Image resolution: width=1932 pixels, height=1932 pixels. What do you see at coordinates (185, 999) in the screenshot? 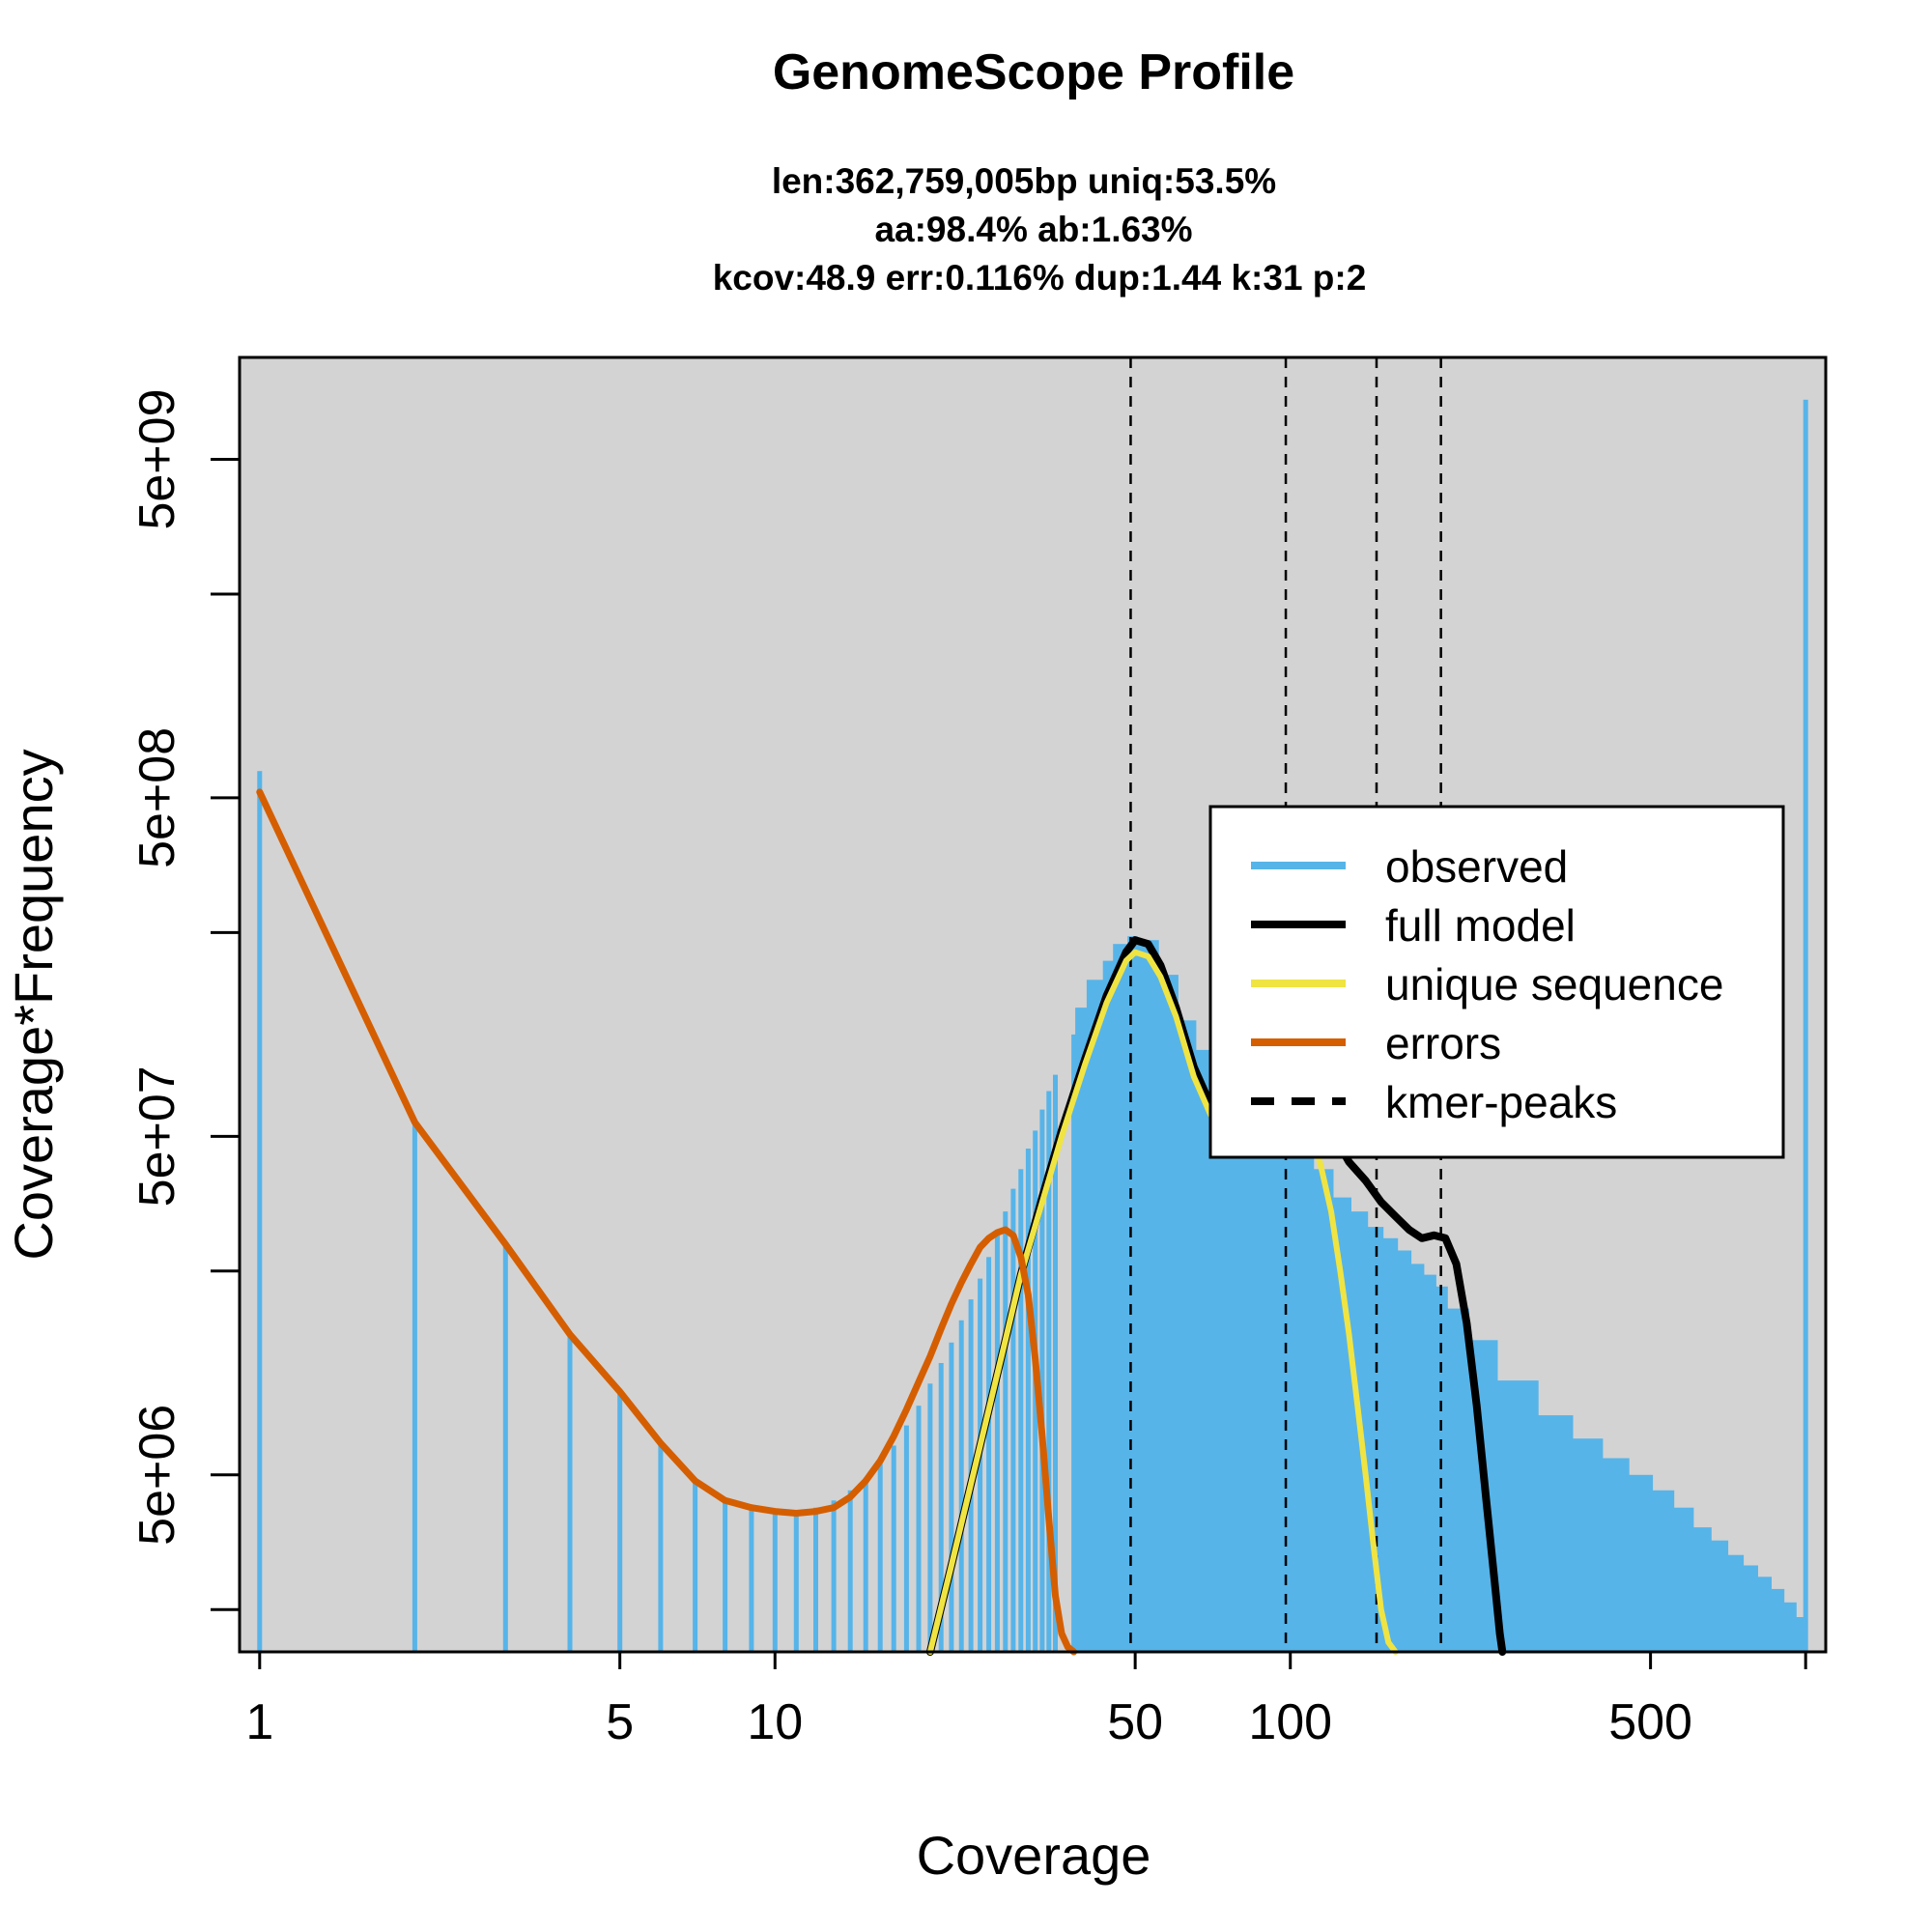
I see `y-axis: 5e+06 5e+07 5e+08 5e+09` at bounding box center [185, 999].